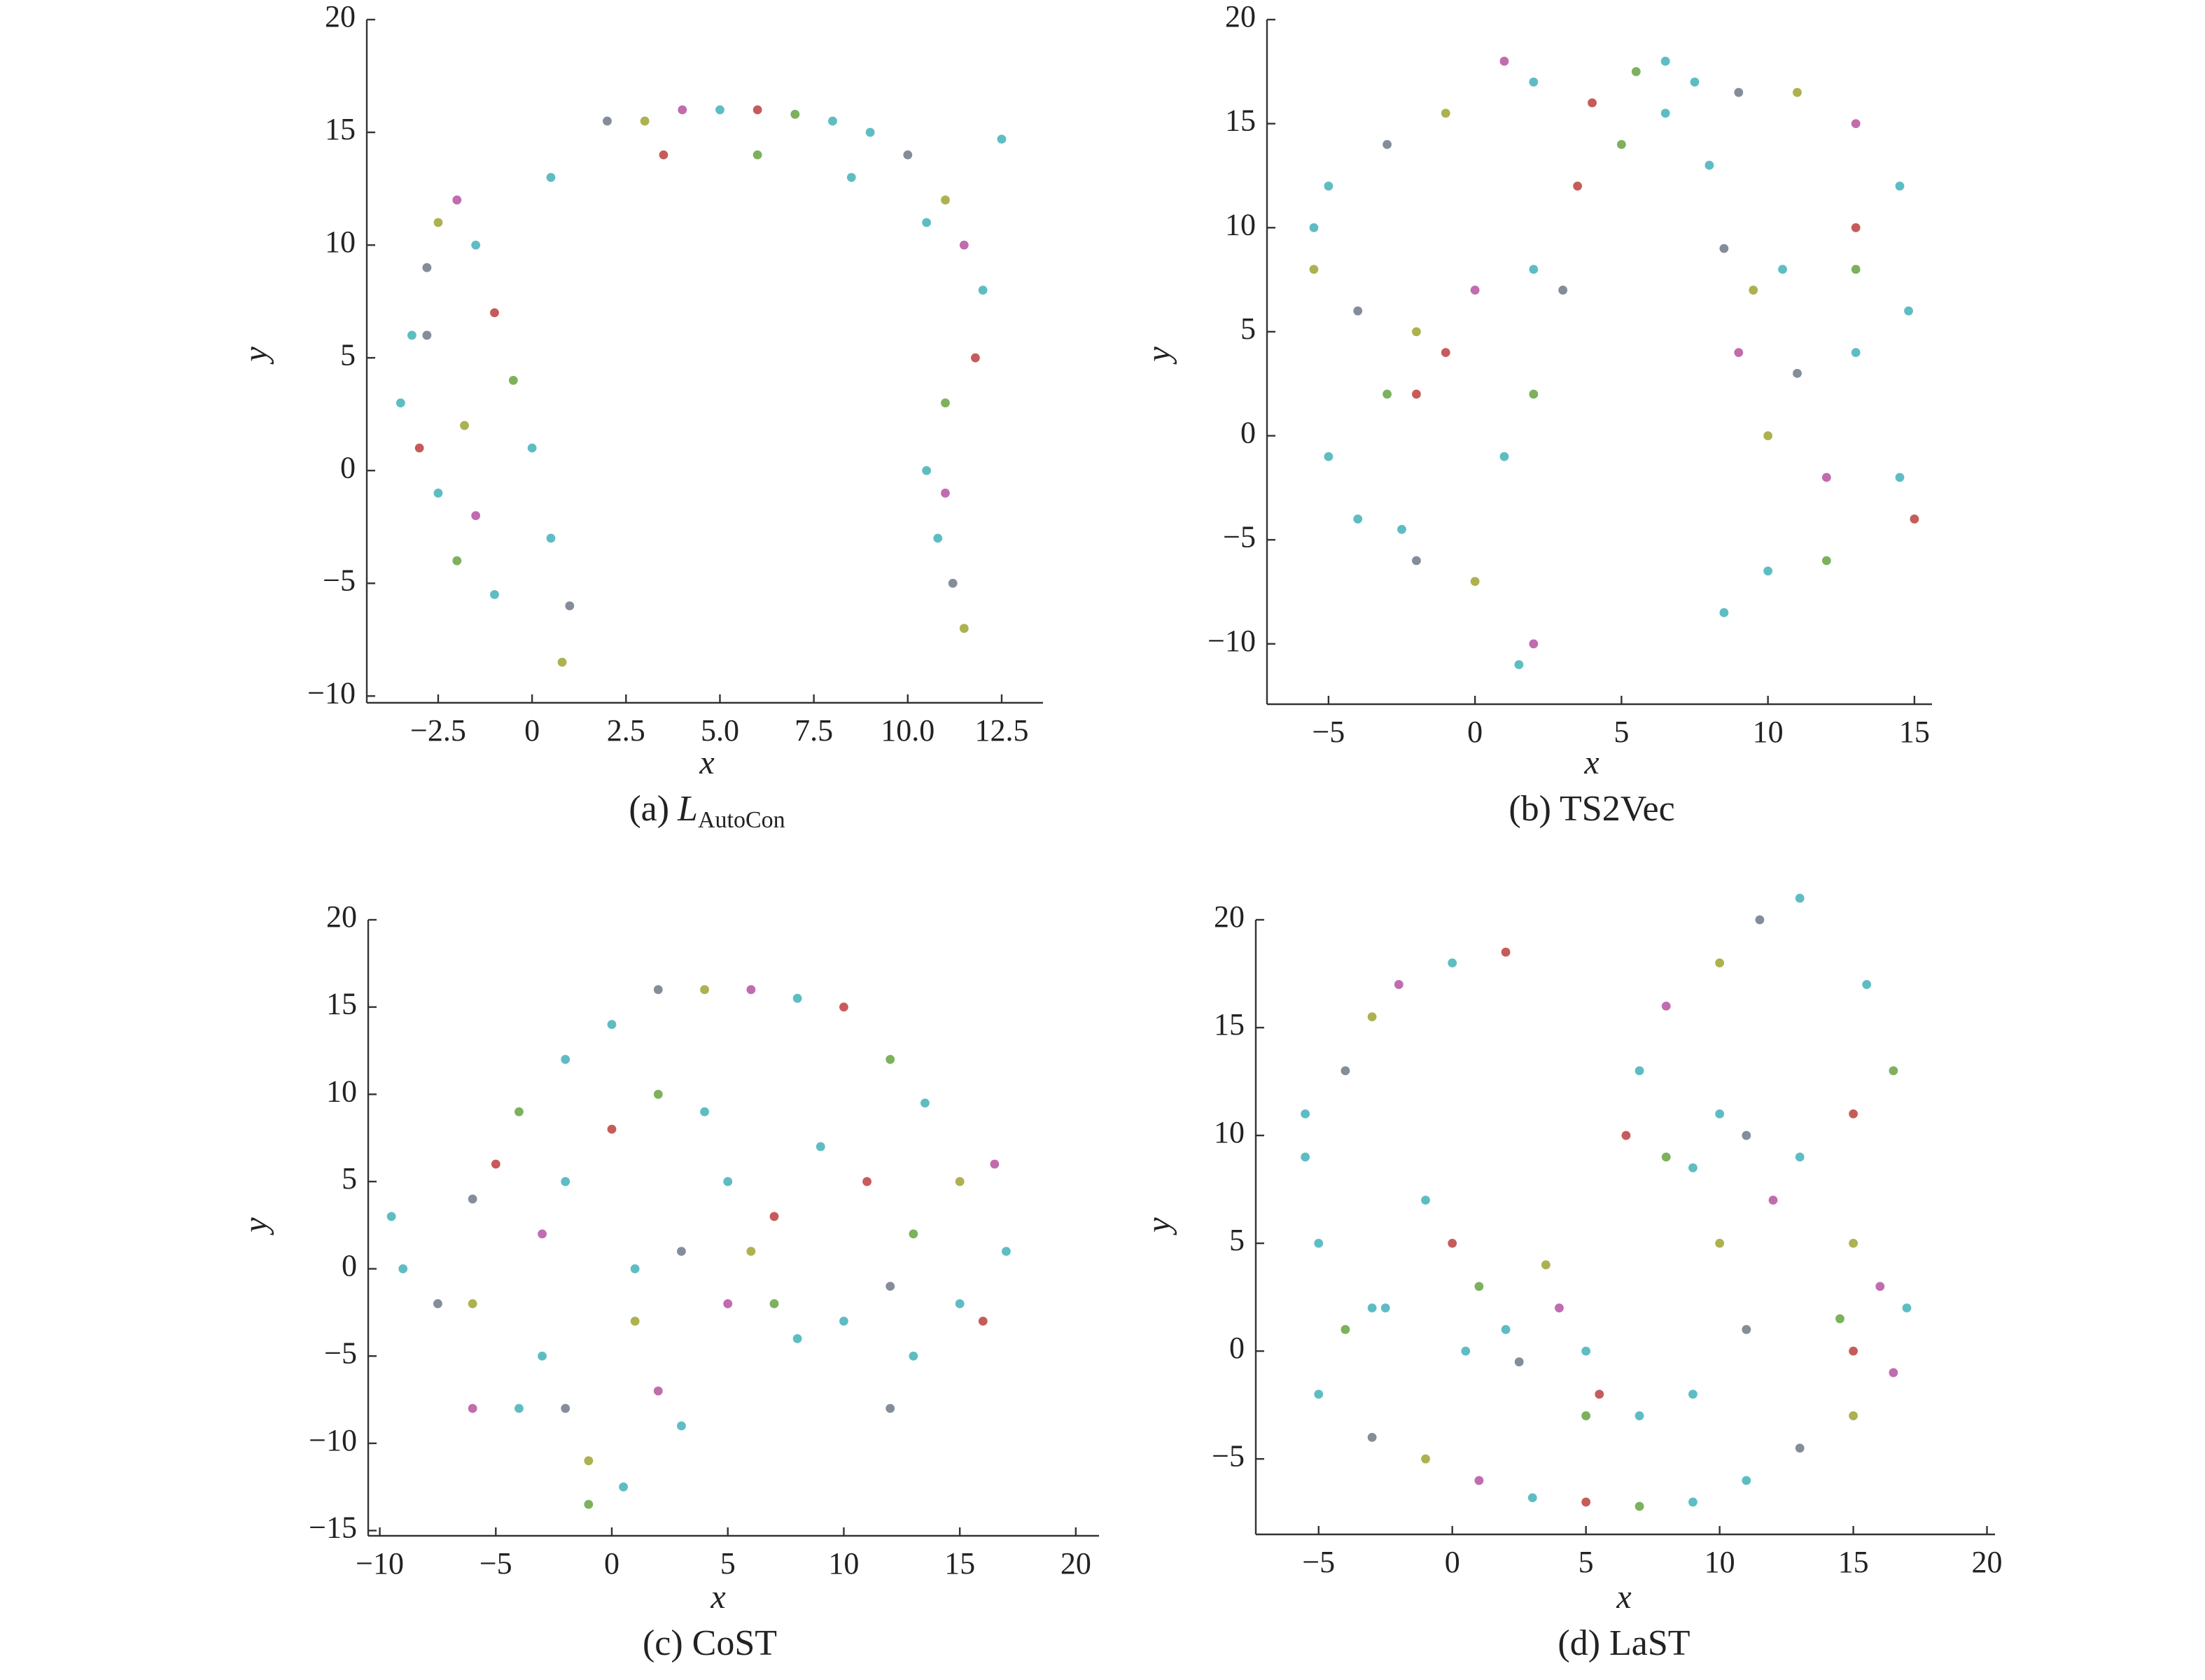 The image size is (2205, 1680). What do you see at coordinates (380, 1563) in the screenshot?
I see `x-tick-label: −10` at bounding box center [380, 1563].